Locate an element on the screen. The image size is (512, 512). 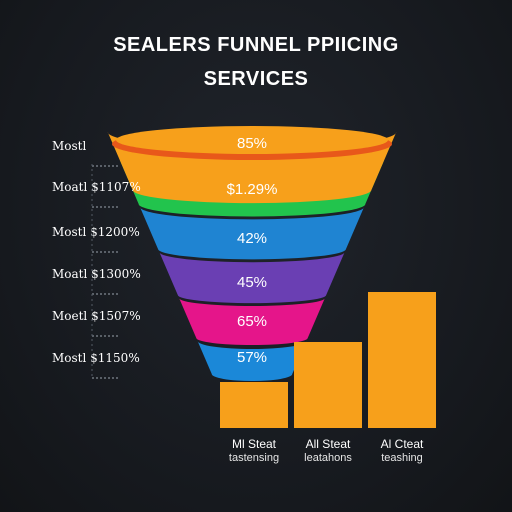
side-label: Mostl $1150% is located at coordinates (96, 358).